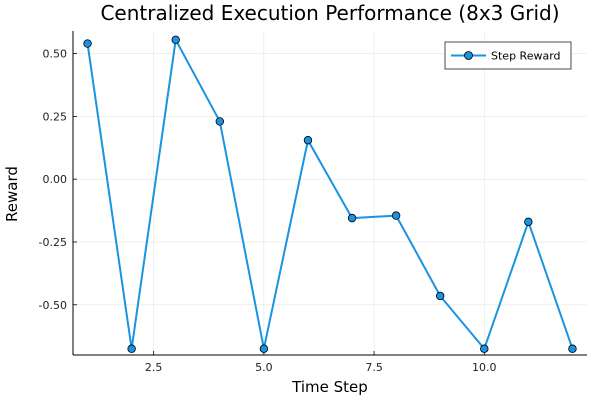 This screenshot has width=600, height=400. What do you see at coordinates (329, 387) in the screenshot?
I see `x-axis-label: Time Step` at bounding box center [329, 387].